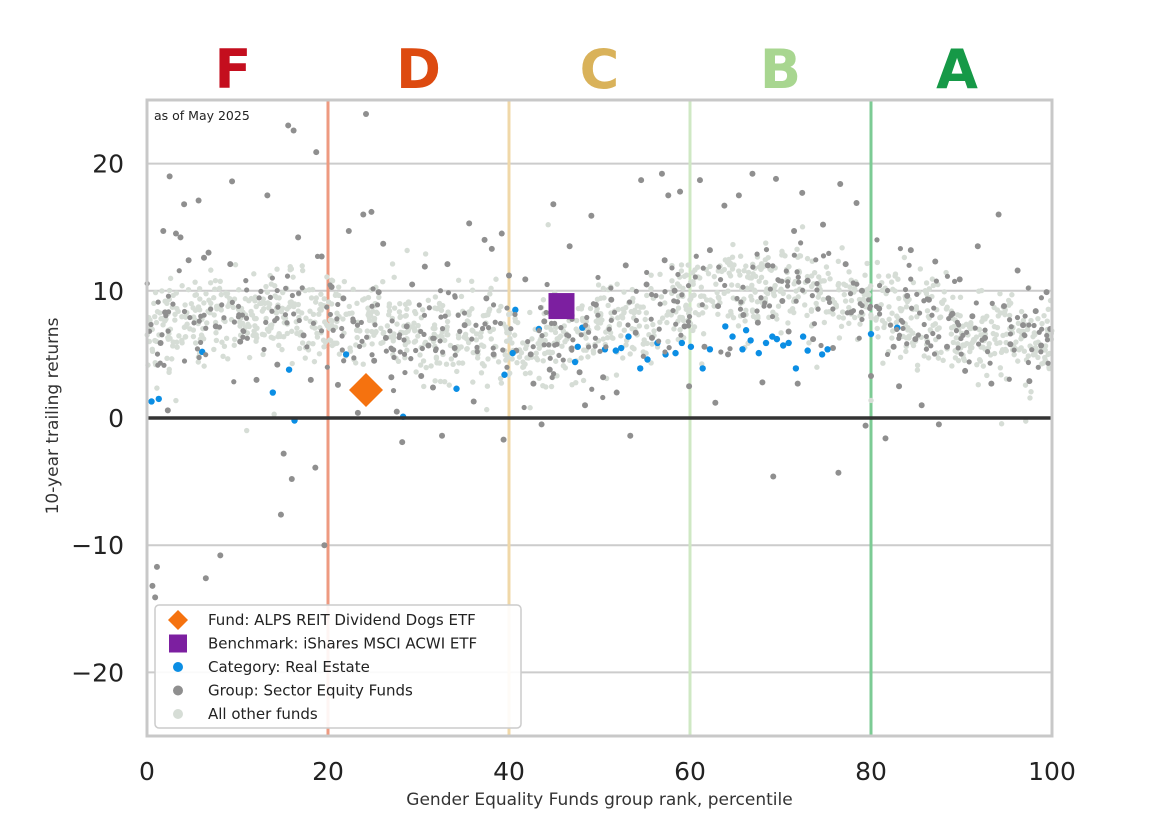 This screenshot has height=827, width=1170. I want to click on y-tick-label: 20, so click(108, 164).